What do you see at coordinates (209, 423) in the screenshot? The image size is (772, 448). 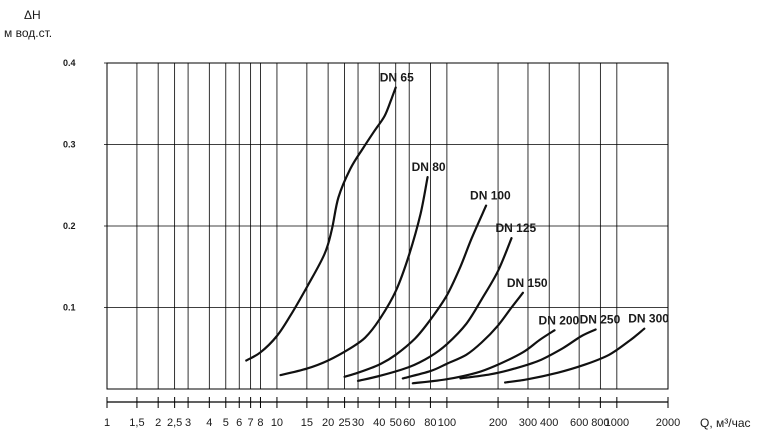 I see `x-tick-label: 4` at bounding box center [209, 423].